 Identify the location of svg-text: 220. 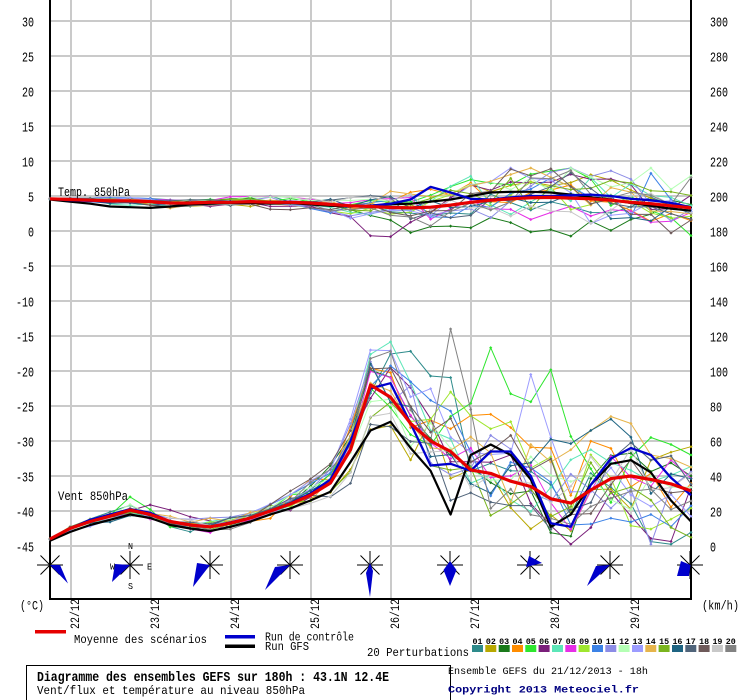
(719, 164).